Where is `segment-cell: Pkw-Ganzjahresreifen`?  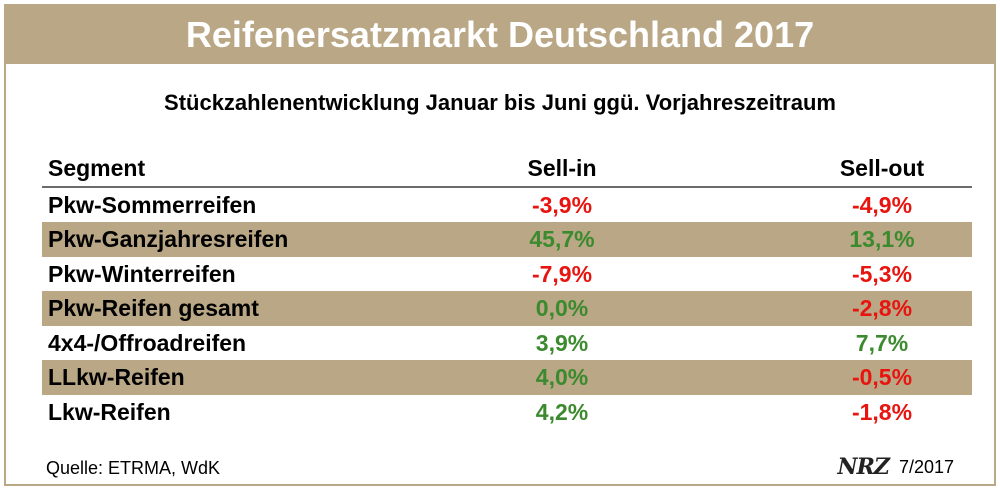
segment-cell: Pkw-Ganzjahresreifen is located at coordinates (262, 239).